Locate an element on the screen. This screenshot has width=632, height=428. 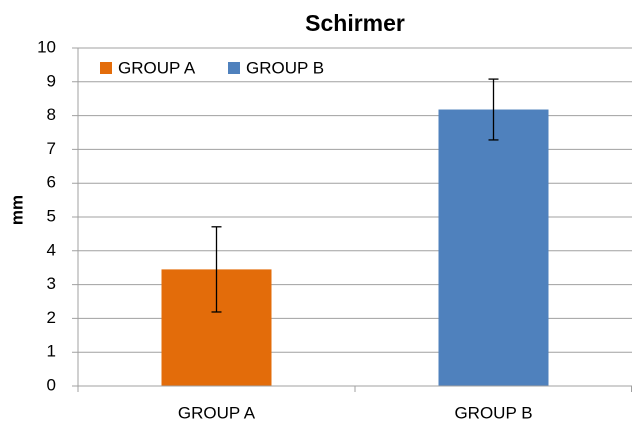
y-tick-label: 6 is located at coordinates (51, 182).